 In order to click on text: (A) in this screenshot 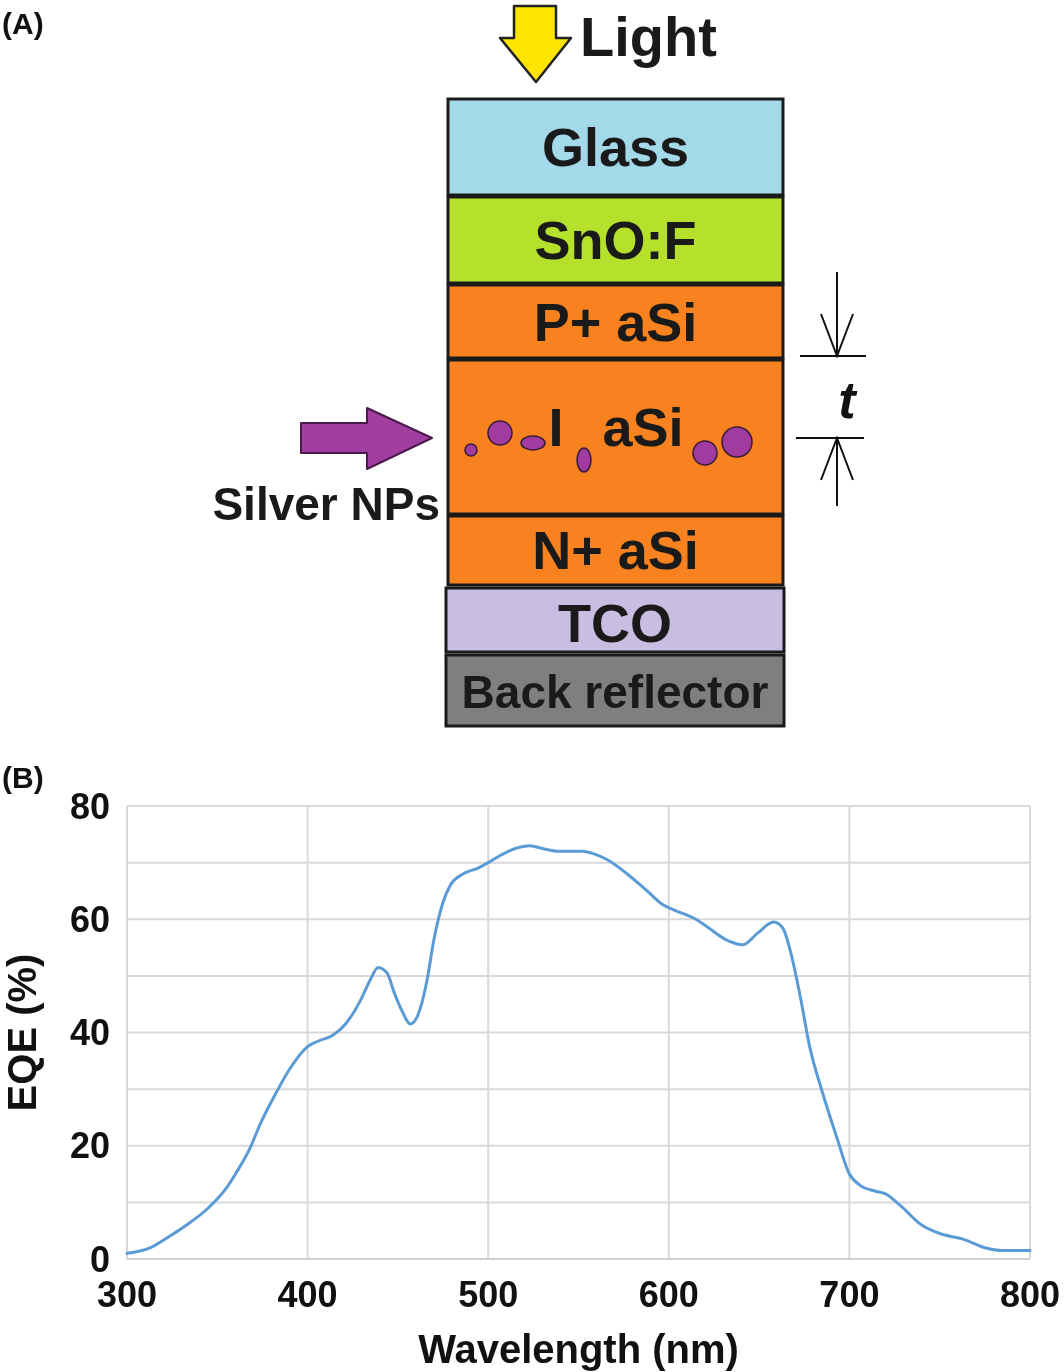, I will do `click(23, 23)`.